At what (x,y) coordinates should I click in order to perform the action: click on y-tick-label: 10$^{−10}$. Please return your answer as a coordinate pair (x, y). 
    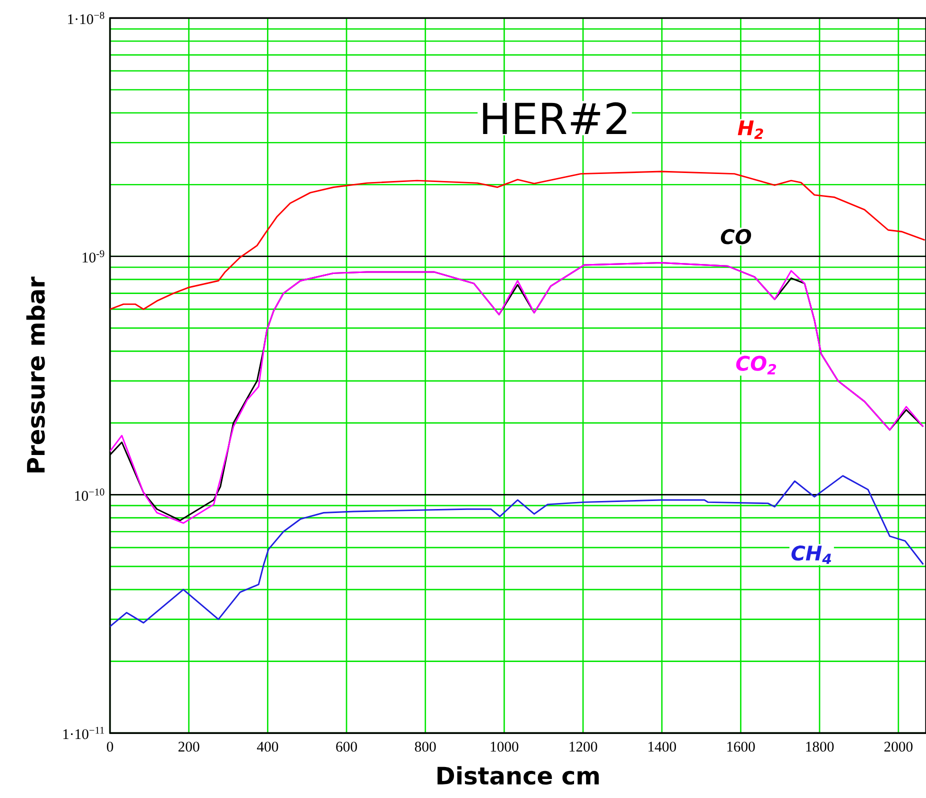
    Looking at the image, I should click on (89, 494).